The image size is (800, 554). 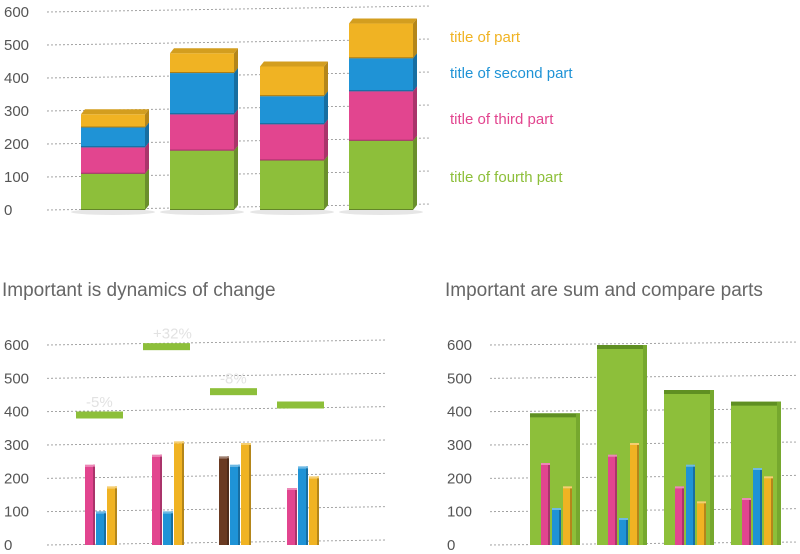 What do you see at coordinates (622, 445) in the screenshot?
I see `total-bar` at bounding box center [622, 445].